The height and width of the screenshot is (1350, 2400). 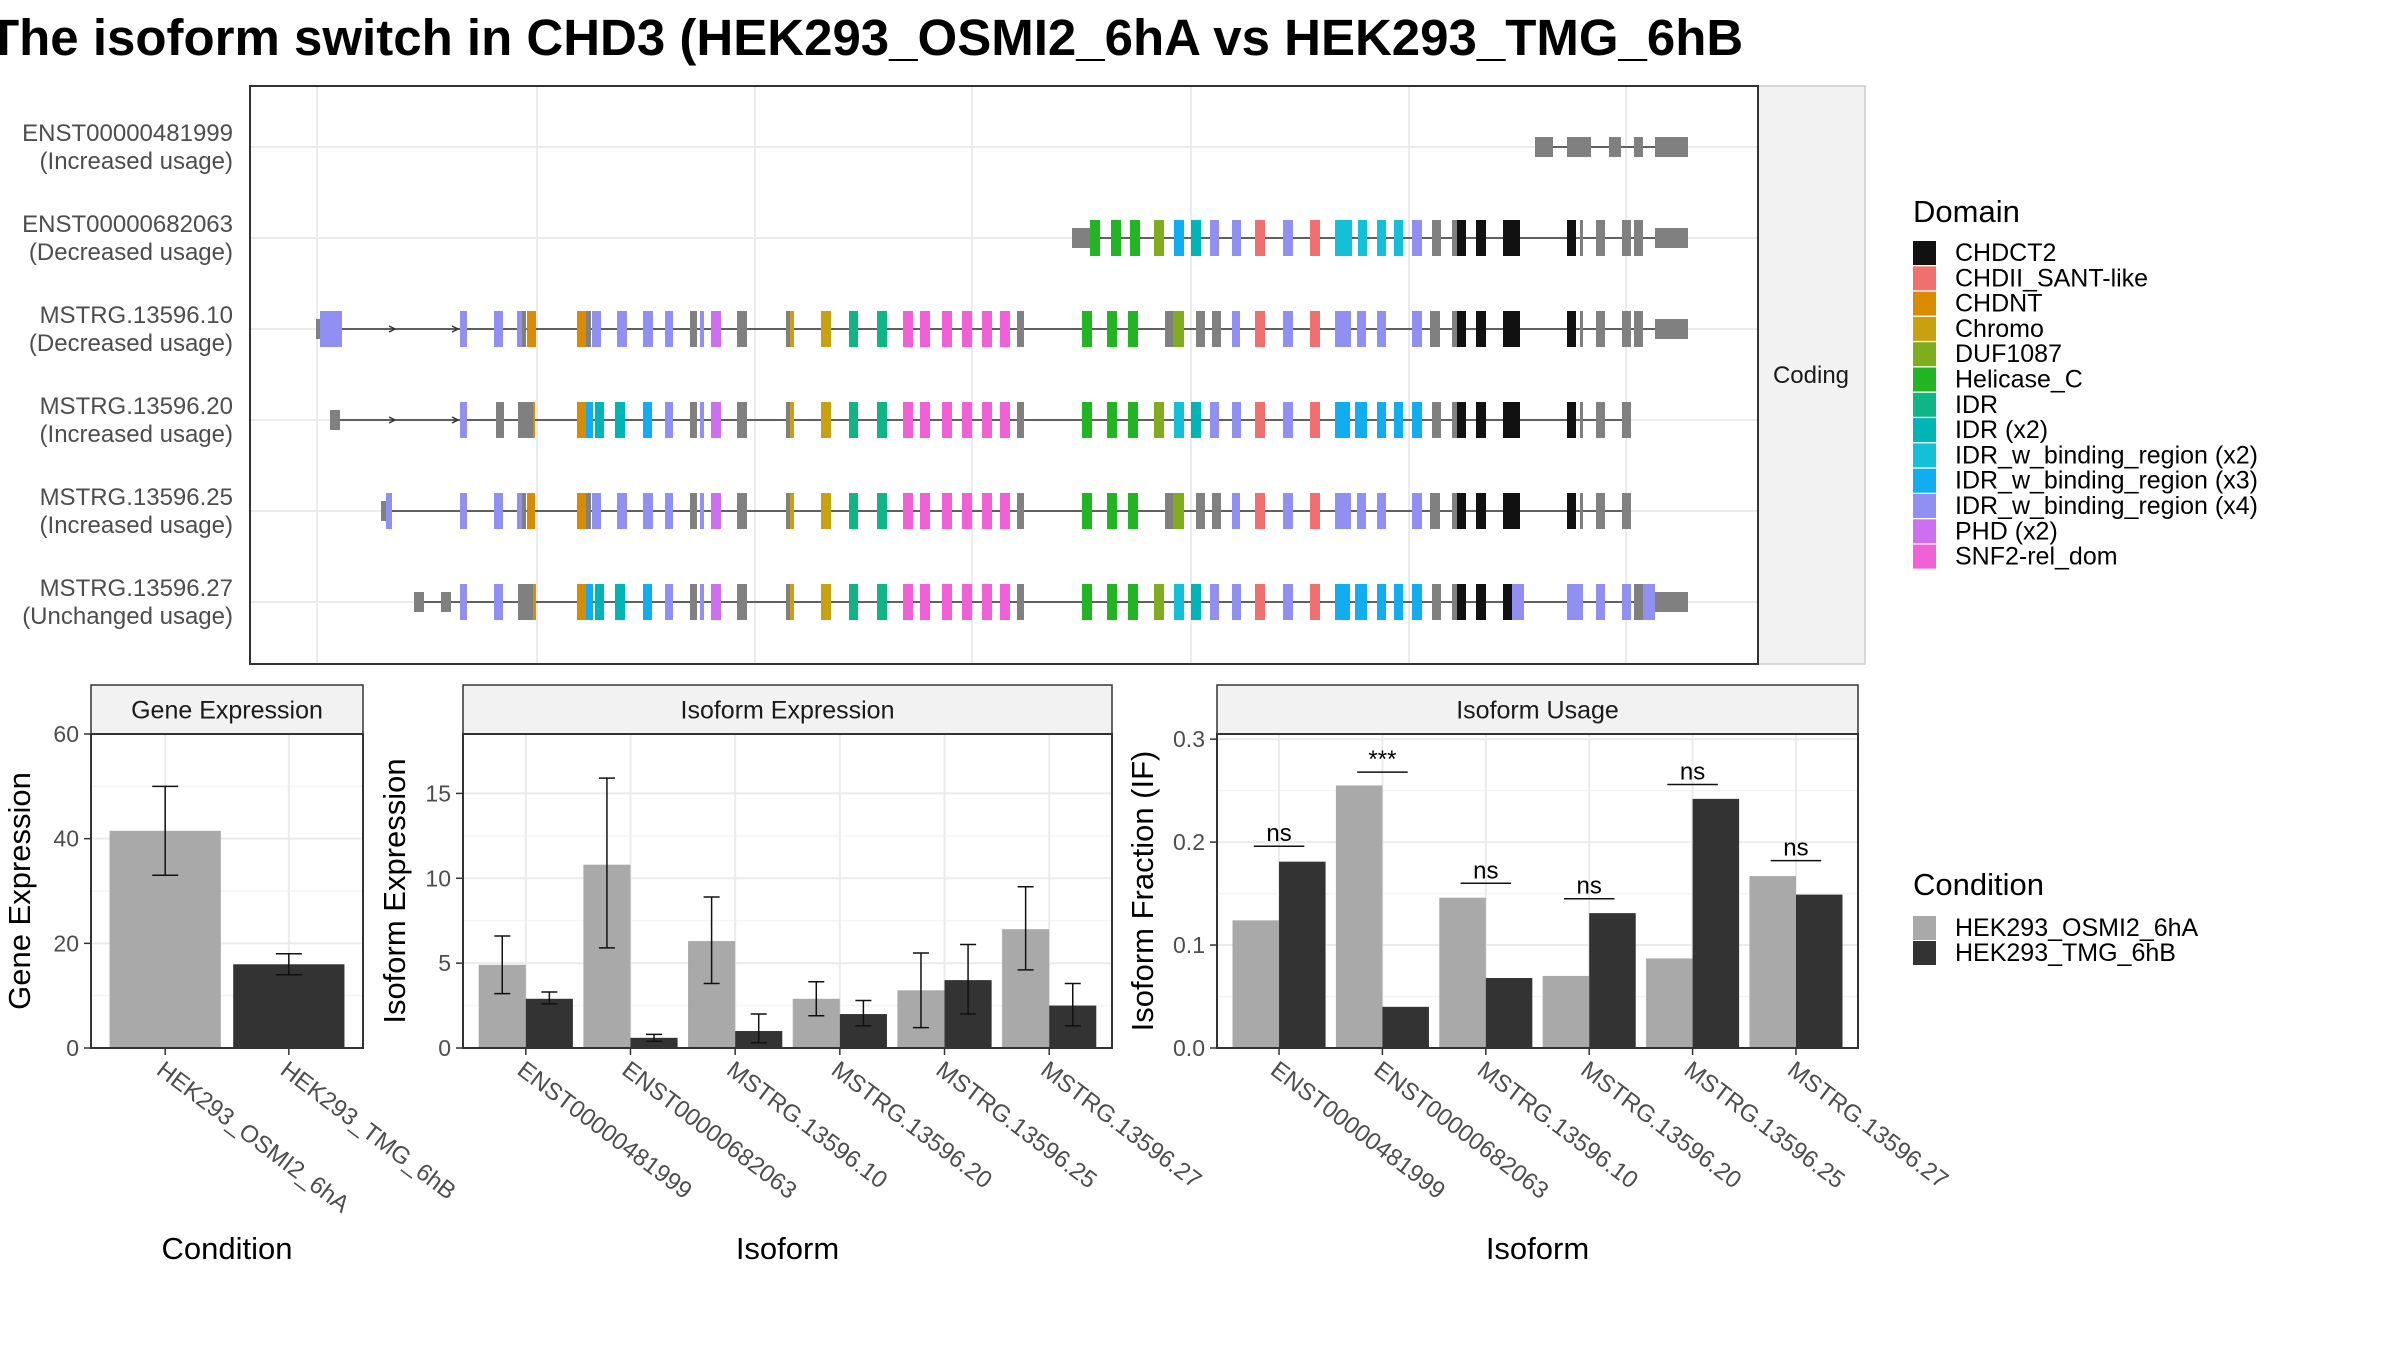 What do you see at coordinates (1142, 891) in the screenshot?
I see `y-axis-label: Isoform Fraction (IF)` at bounding box center [1142, 891].